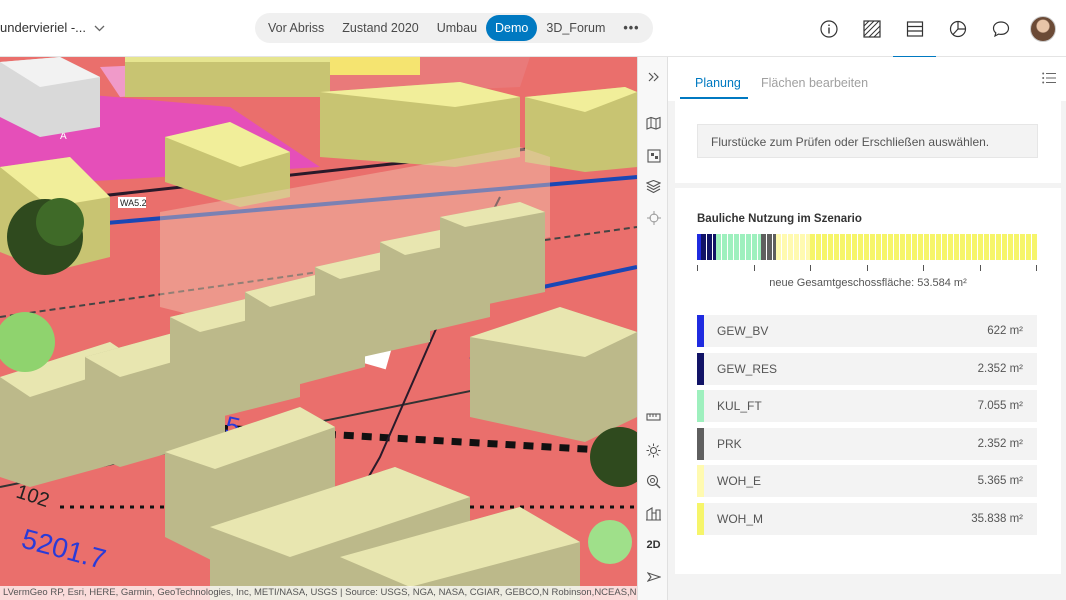 This screenshot has width=1066, height=600. I want to click on list-options-button, so click(1049, 80).